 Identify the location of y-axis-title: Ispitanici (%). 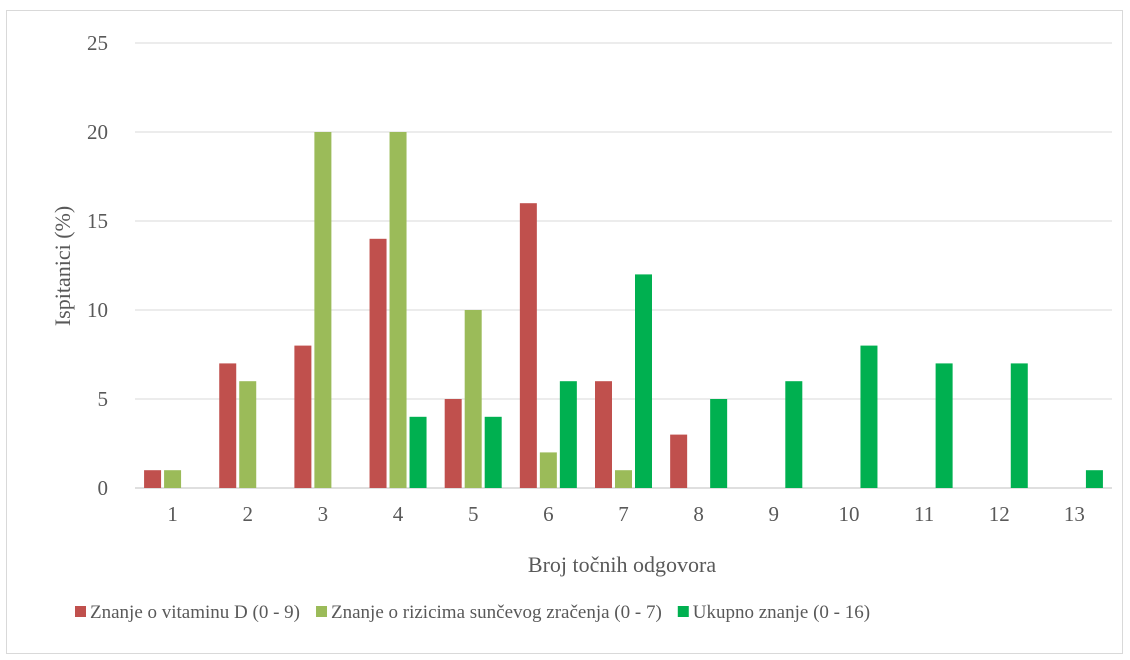
(62, 266).